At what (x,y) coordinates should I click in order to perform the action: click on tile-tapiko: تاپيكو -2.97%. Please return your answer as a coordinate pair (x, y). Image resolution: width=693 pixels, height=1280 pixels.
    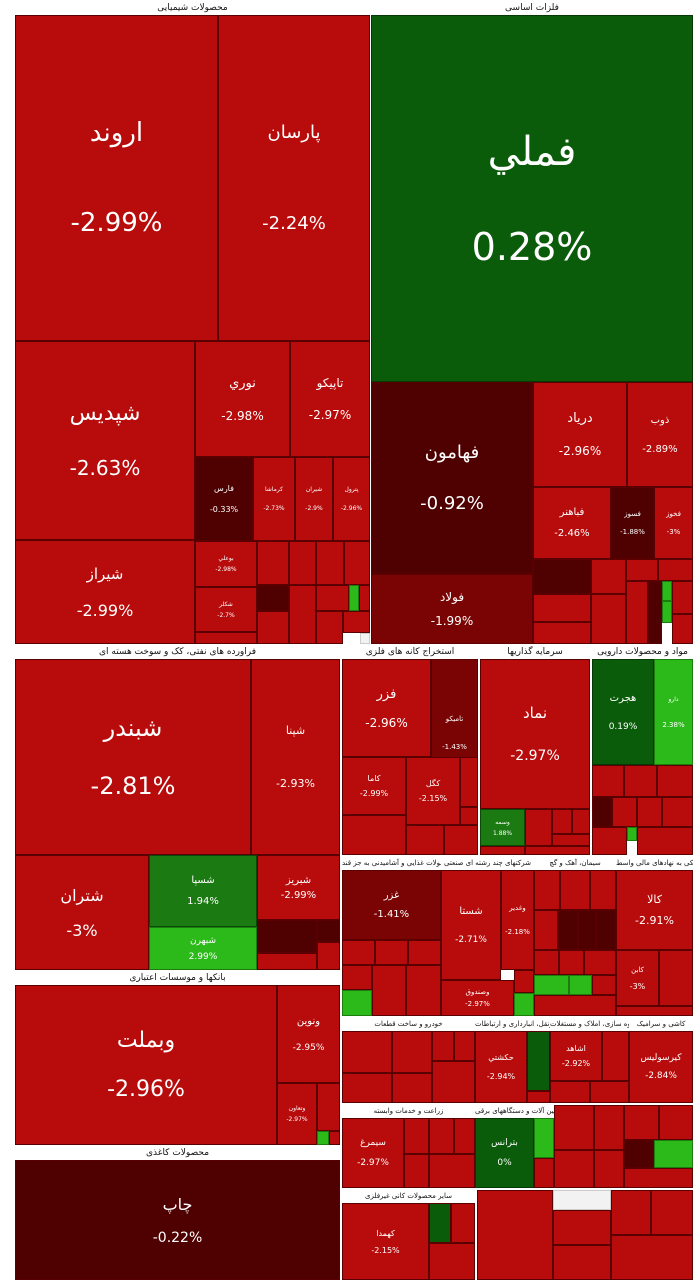
    Looking at the image, I should click on (330, 399).